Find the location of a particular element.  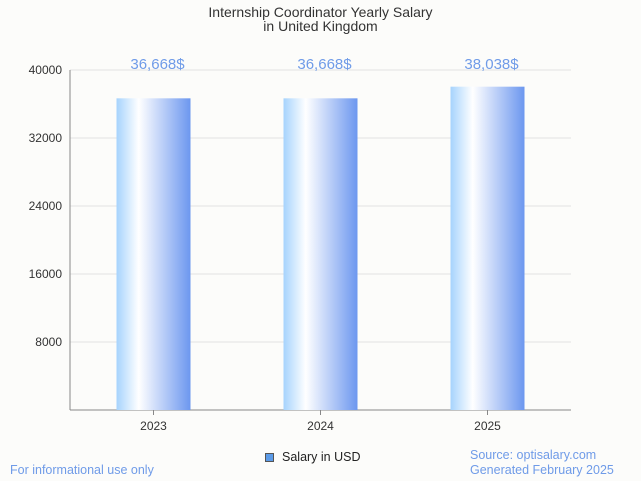

data-label: 38,038$ is located at coordinates (491, 64).